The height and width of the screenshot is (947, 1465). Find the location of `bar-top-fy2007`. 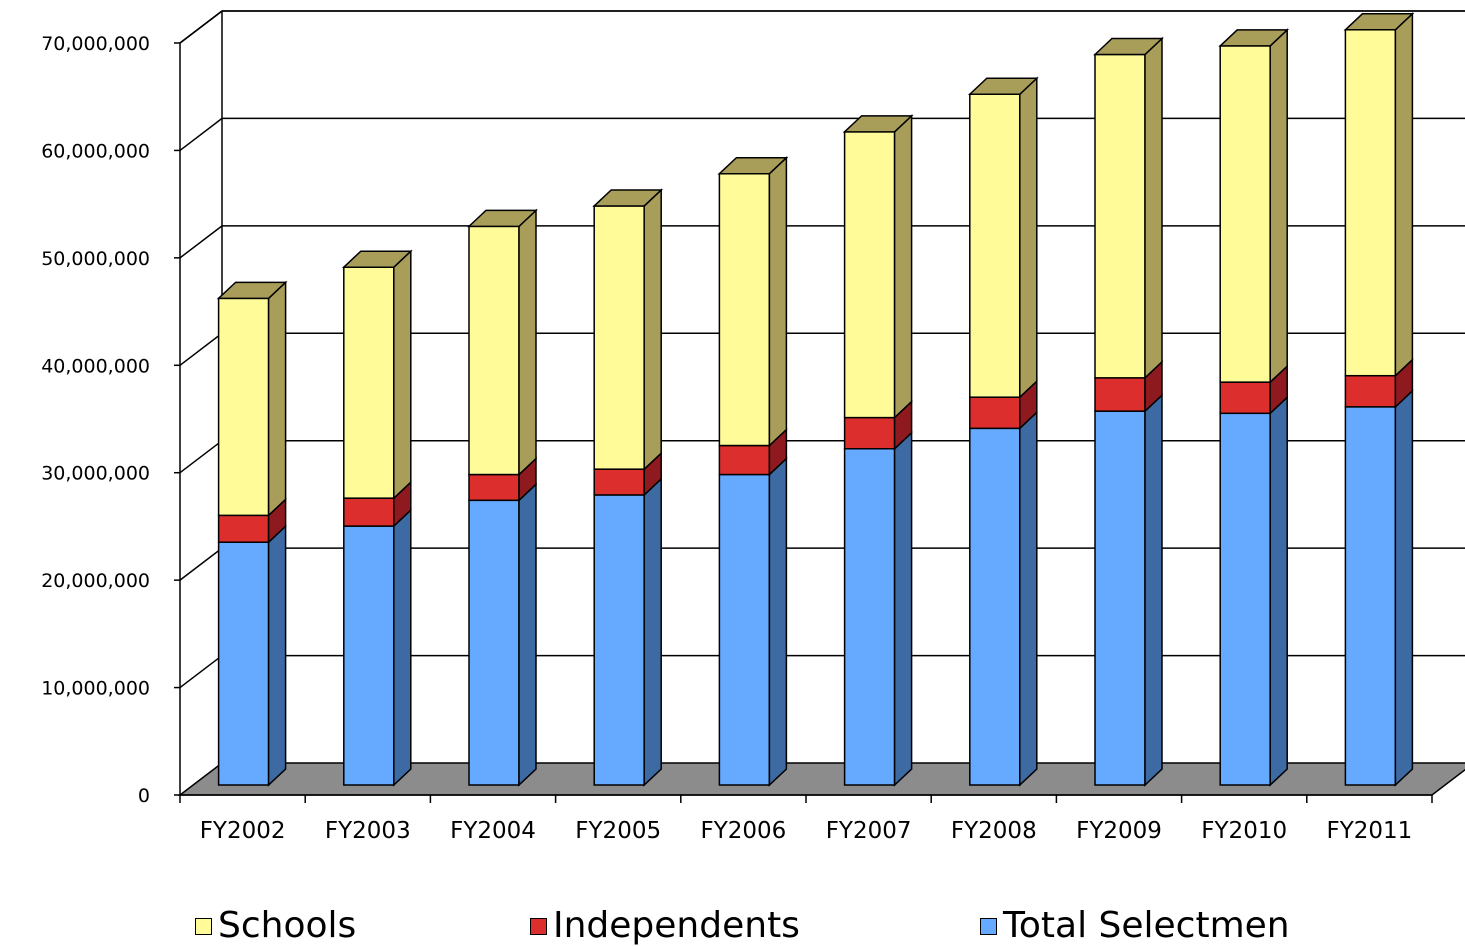

bar-top-fy2007 is located at coordinates (878, 124).